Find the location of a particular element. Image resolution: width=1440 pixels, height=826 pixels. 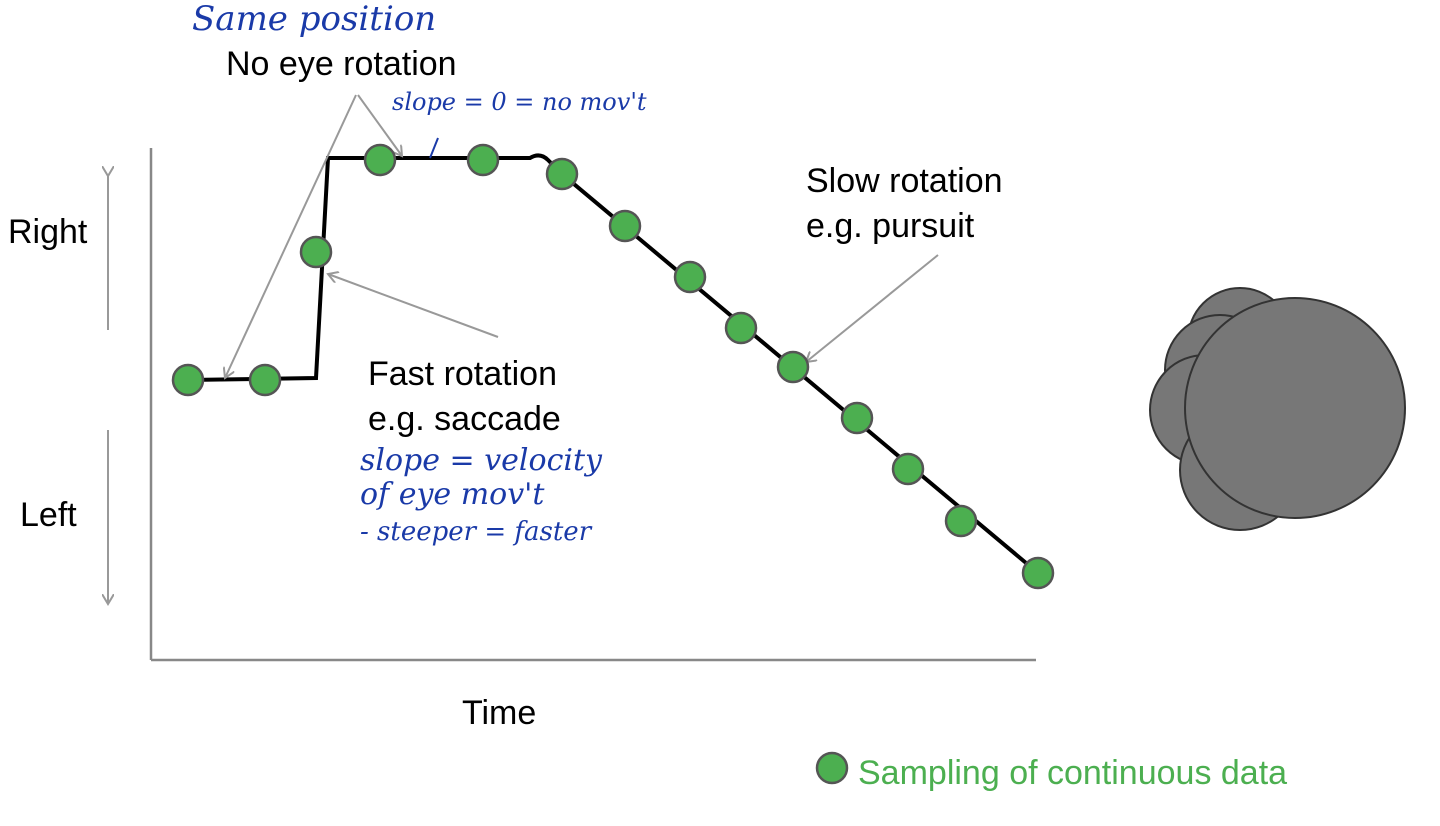

annotation: No eye rotation is located at coordinates (341, 64).